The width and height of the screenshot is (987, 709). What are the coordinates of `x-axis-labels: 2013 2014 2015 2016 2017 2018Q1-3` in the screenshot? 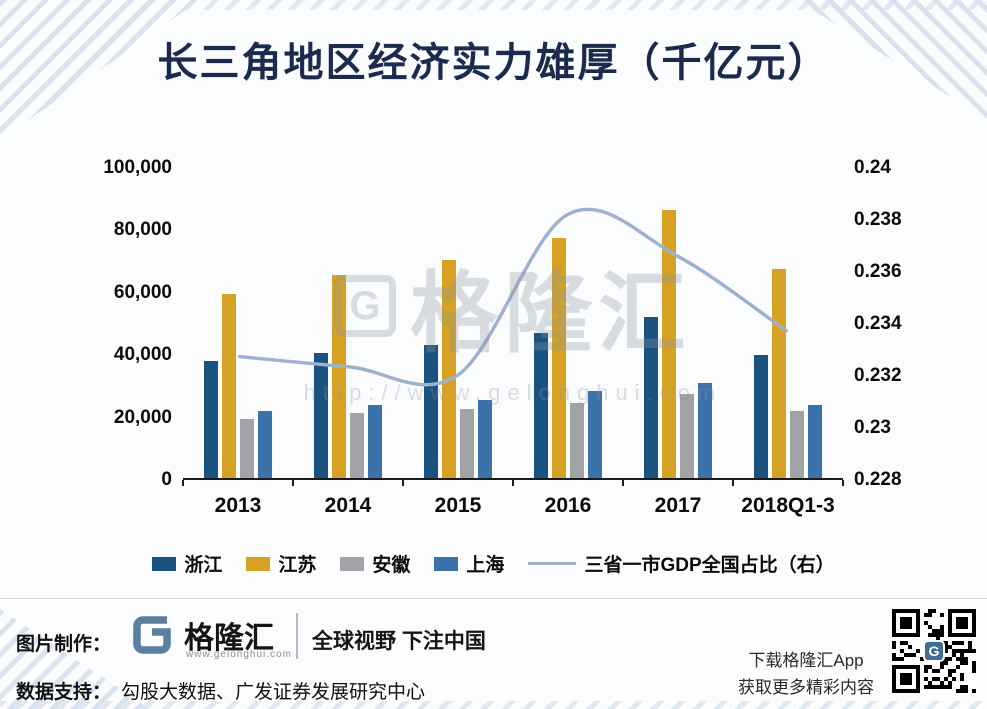 It's located at (513, 509).